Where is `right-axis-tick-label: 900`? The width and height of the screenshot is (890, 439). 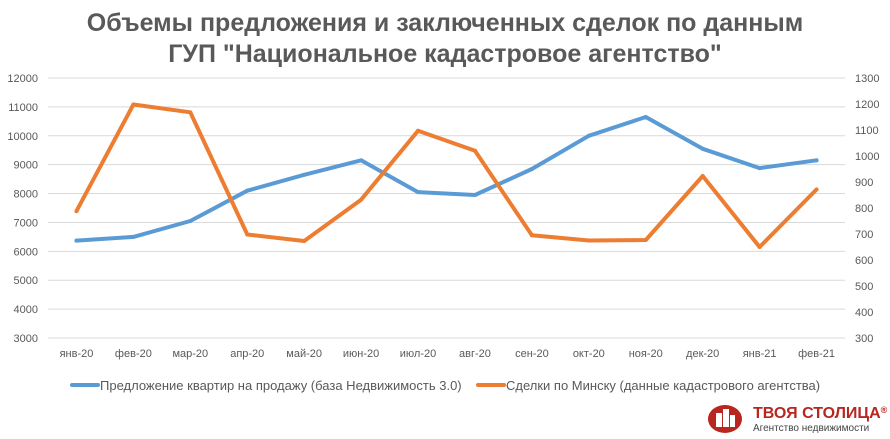
right-axis-tick-label: 900 is located at coordinates (864, 183).